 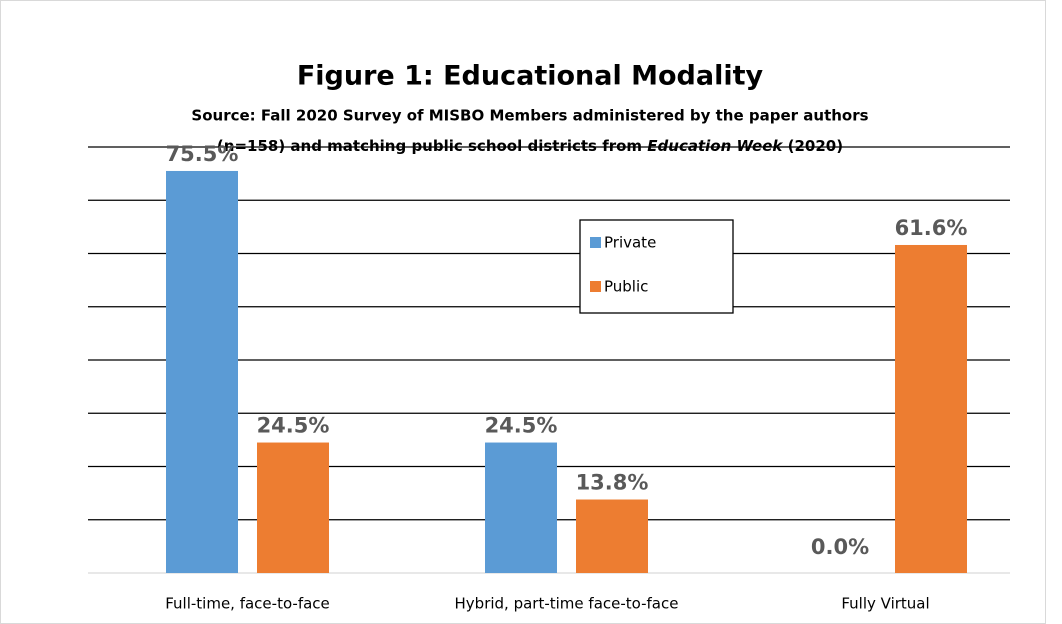 What do you see at coordinates (626, 287) in the screenshot?
I see `legend-label: Public` at bounding box center [626, 287].